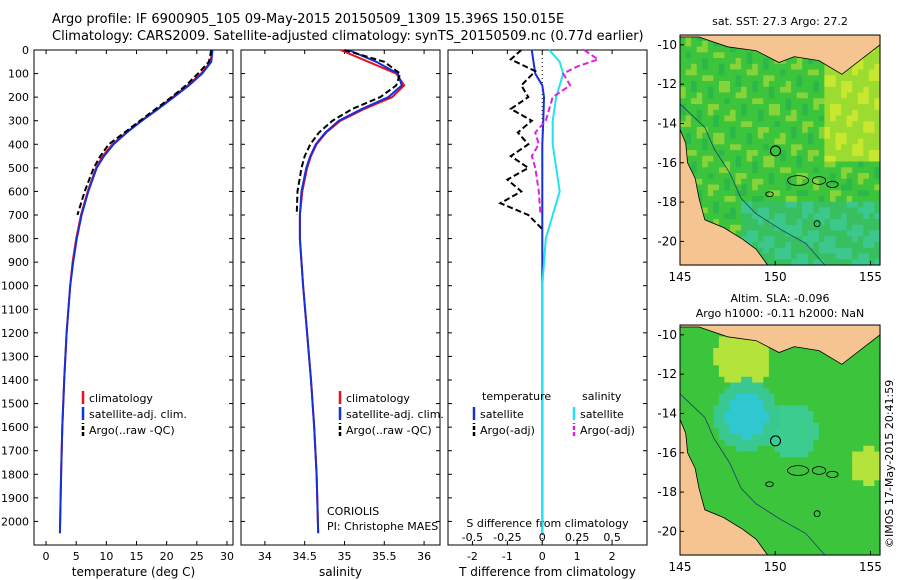 The height and width of the screenshot is (580, 900). What do you see at coordinates (553, 291) in the screenshot?
I see `difference-series-s-satellite` at bounding box center [553, 291].